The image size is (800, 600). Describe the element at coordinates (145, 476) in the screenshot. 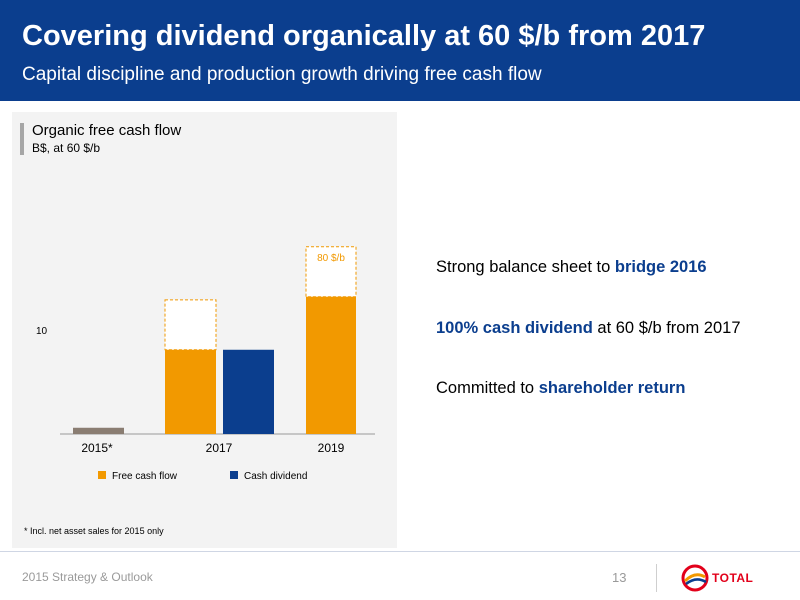

I see `legend-label: Free cash flow` at that location.